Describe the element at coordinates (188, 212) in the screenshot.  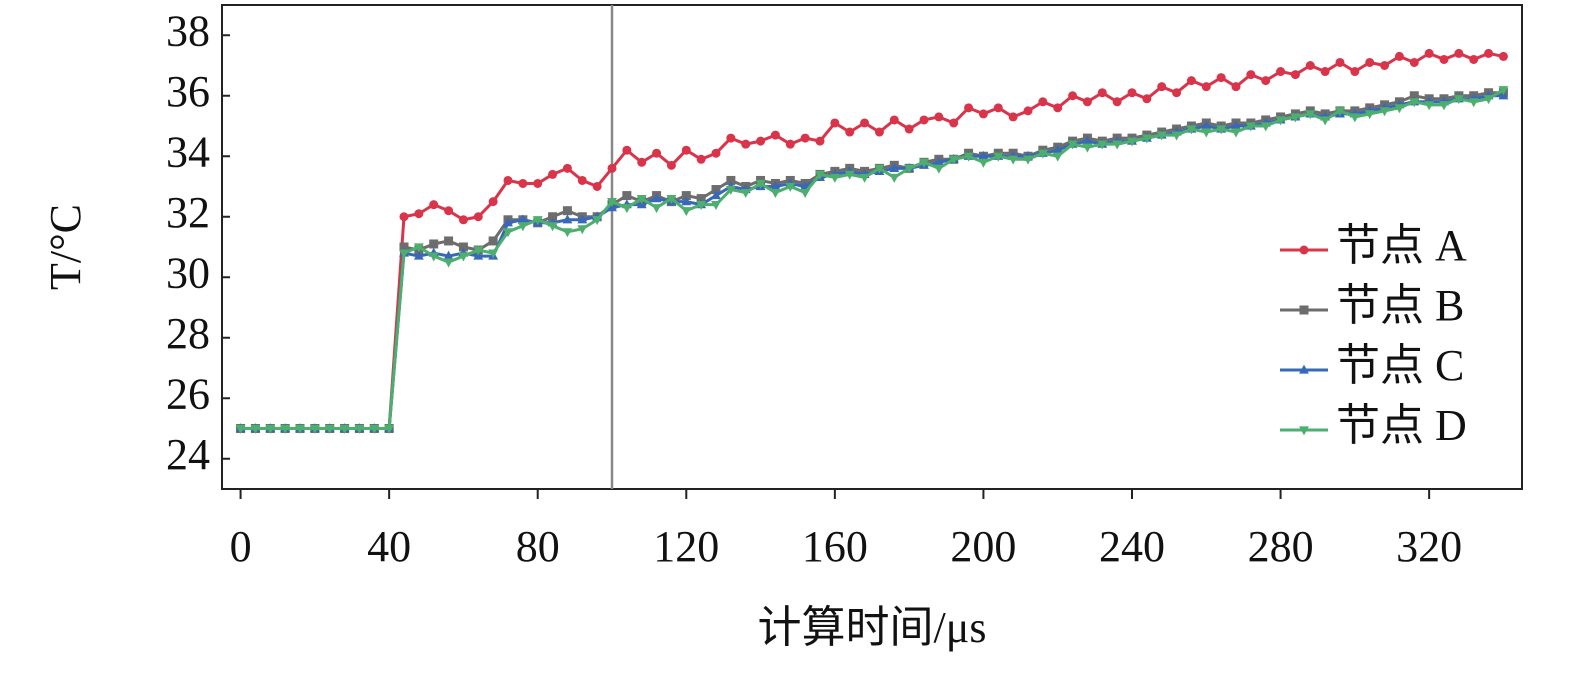
I see `y-tick-label: 32` at that location.